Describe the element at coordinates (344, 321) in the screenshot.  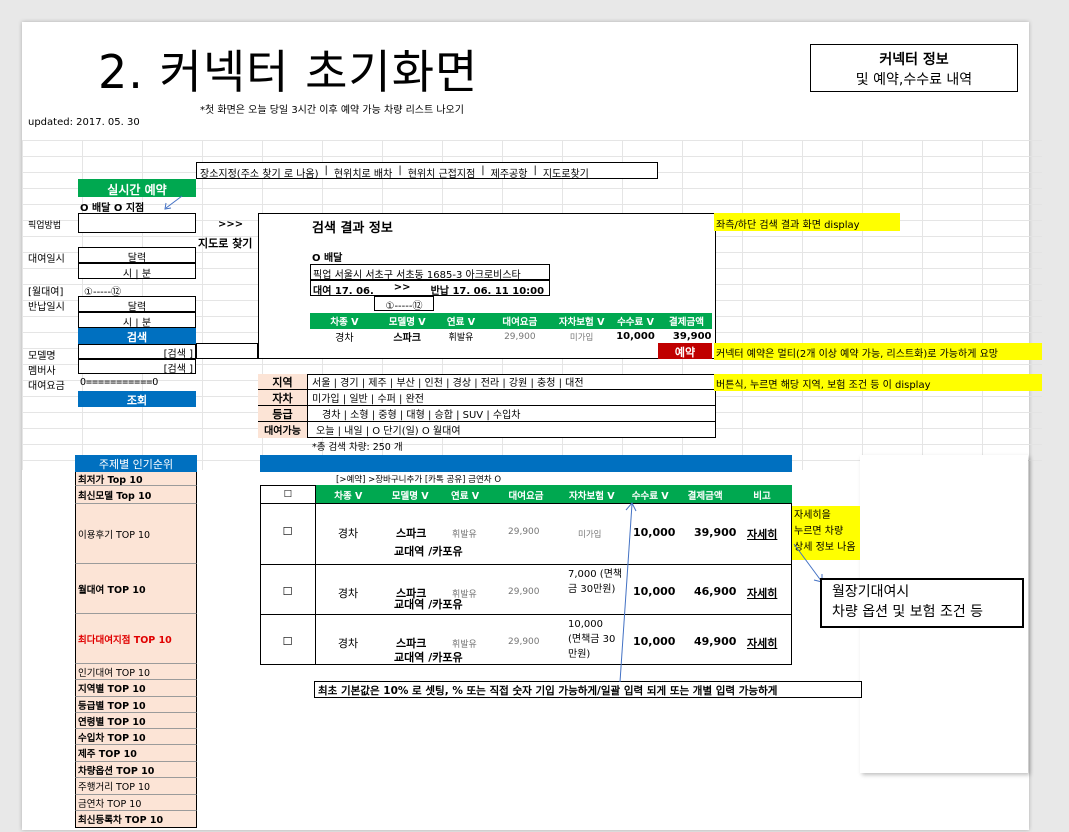
I see `col-type: 차종 V` at that location.